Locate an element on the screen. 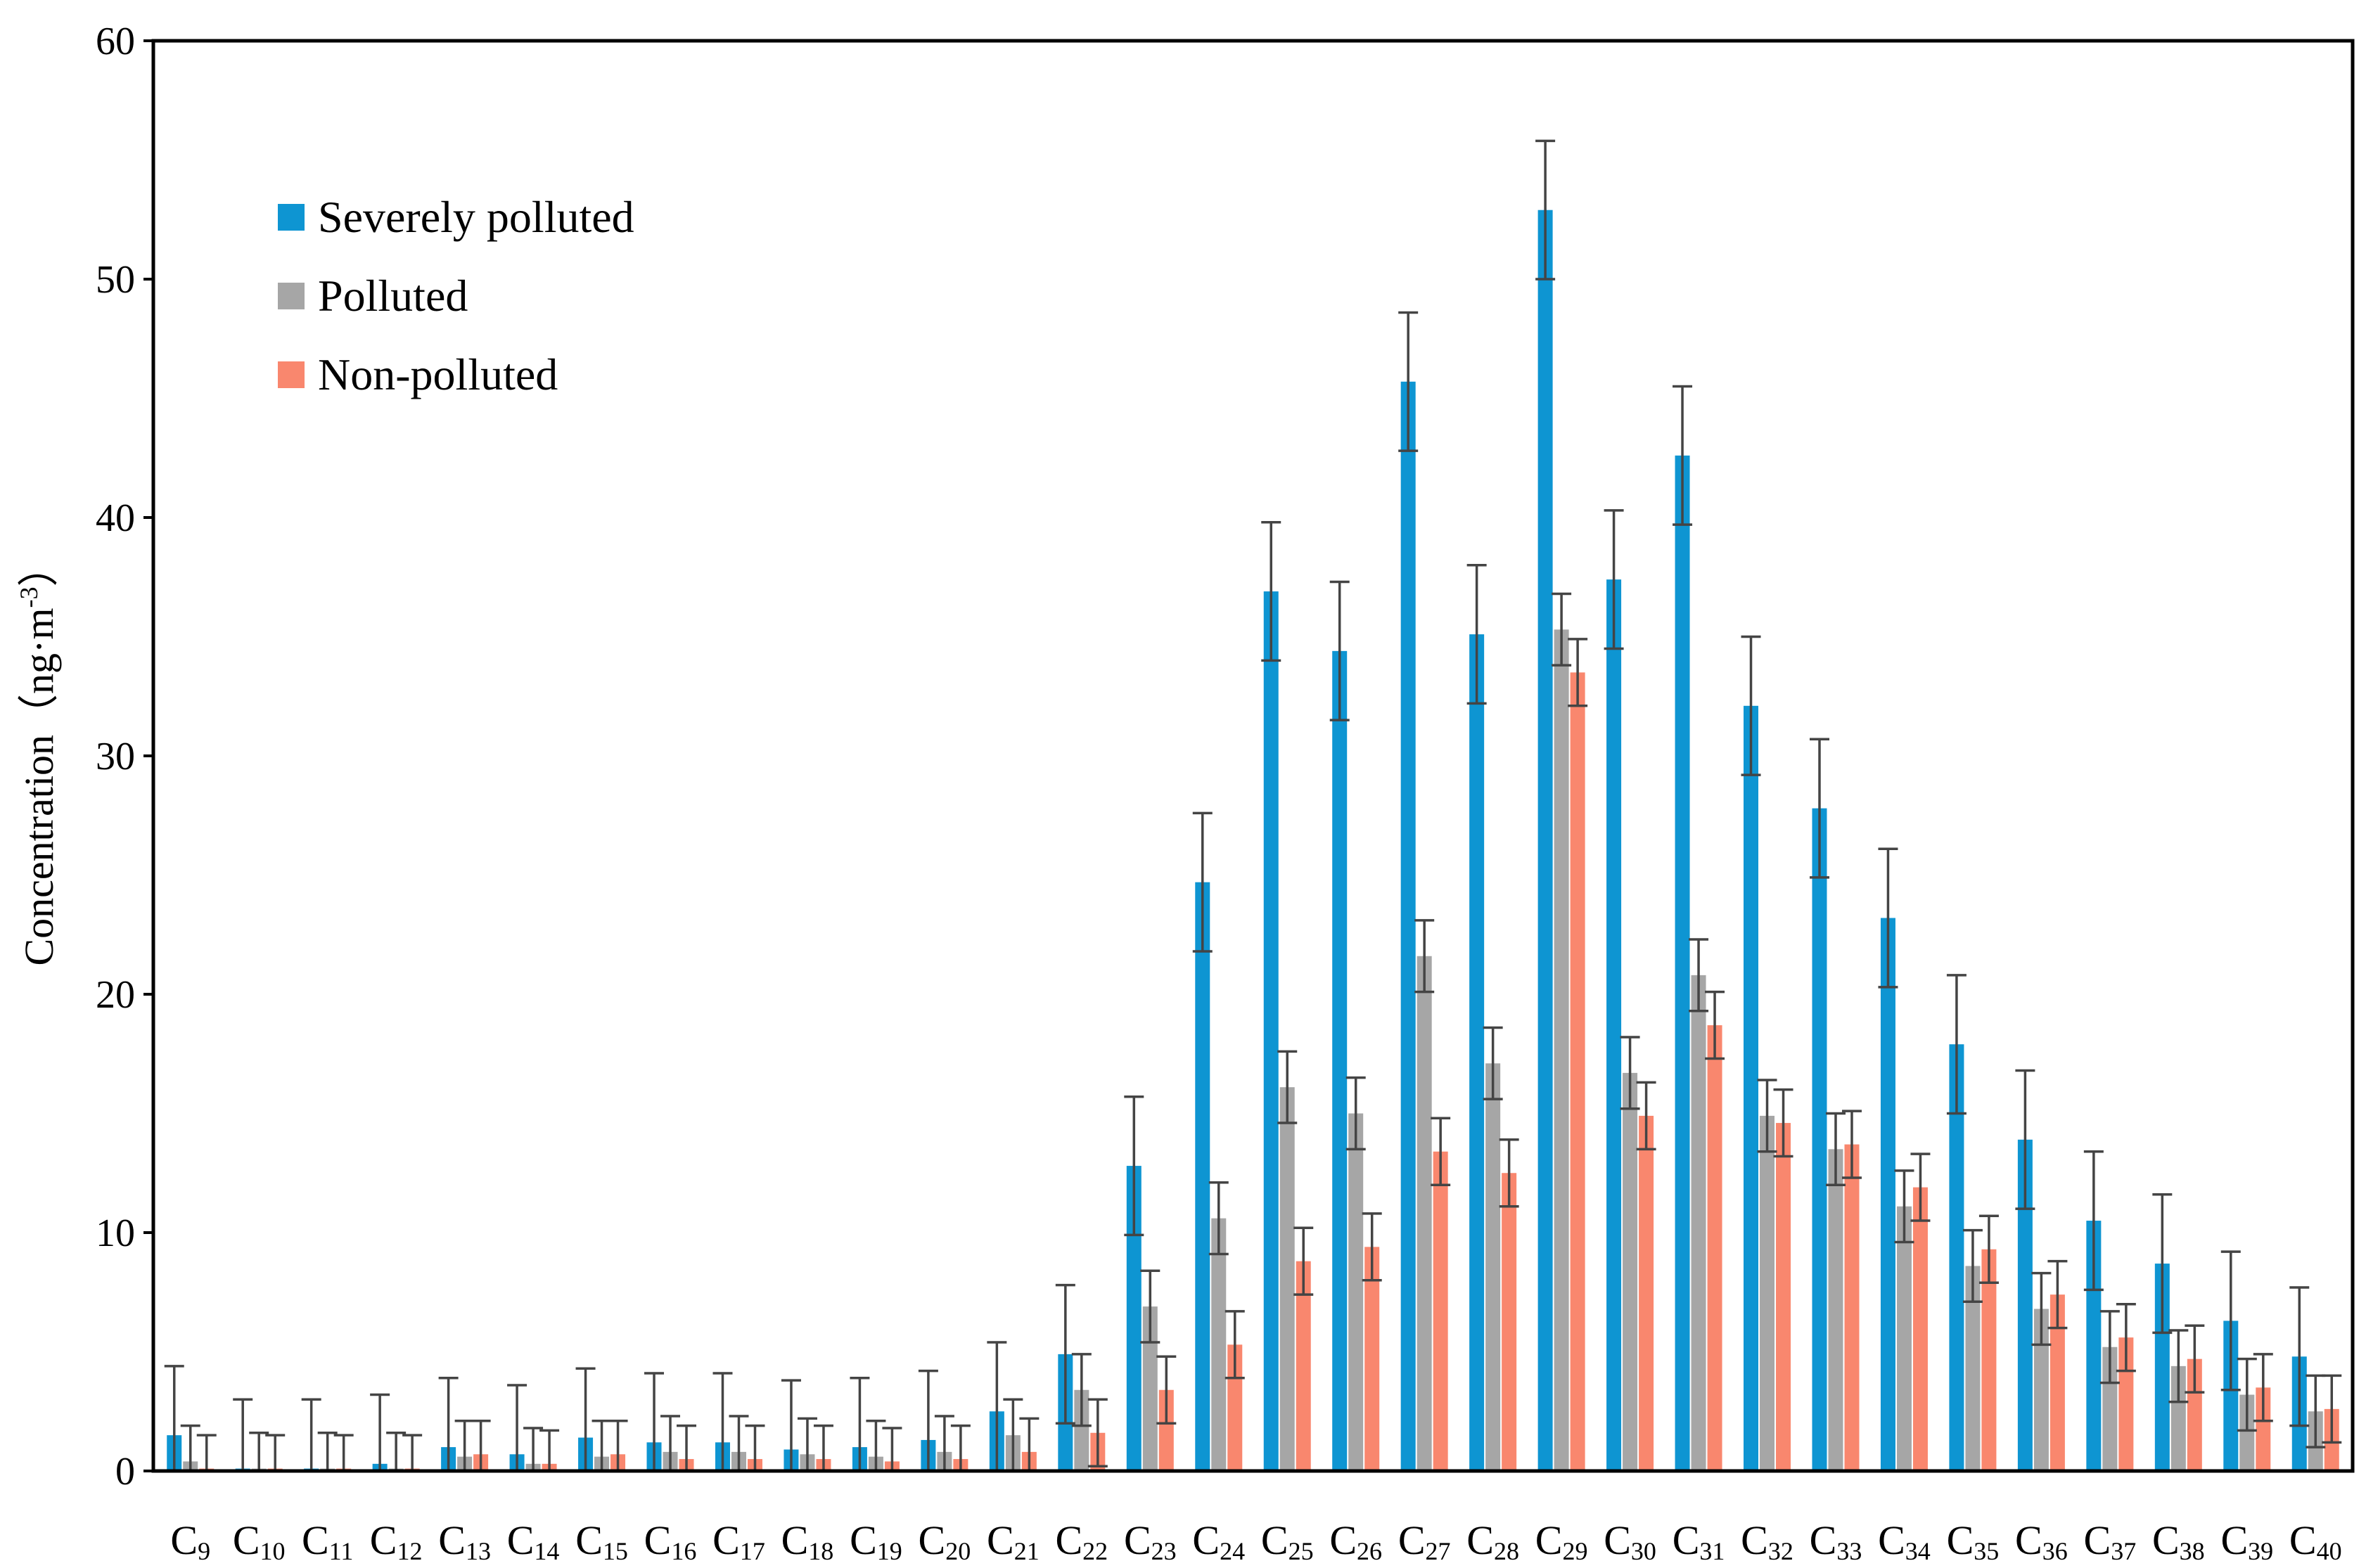  x-category-label: C34 is located at coordinates (1904, 1541).